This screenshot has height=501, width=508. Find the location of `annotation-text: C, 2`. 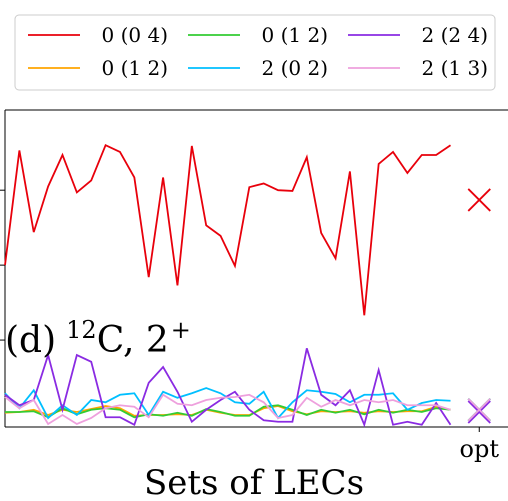

annotation-text: C, 2 is located at coordinates (133, 340).